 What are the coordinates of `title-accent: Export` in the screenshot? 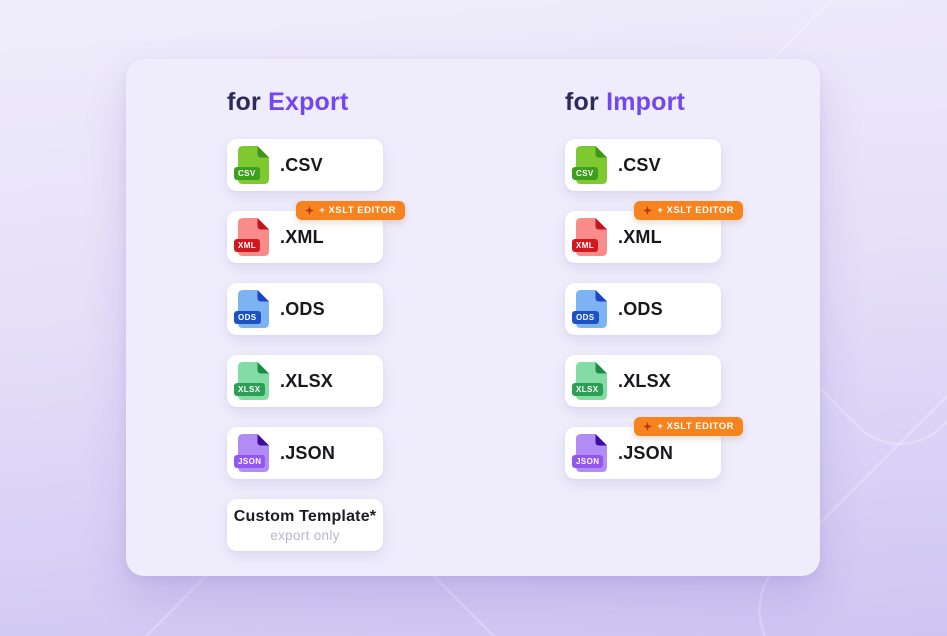 It's located at (308, 102).